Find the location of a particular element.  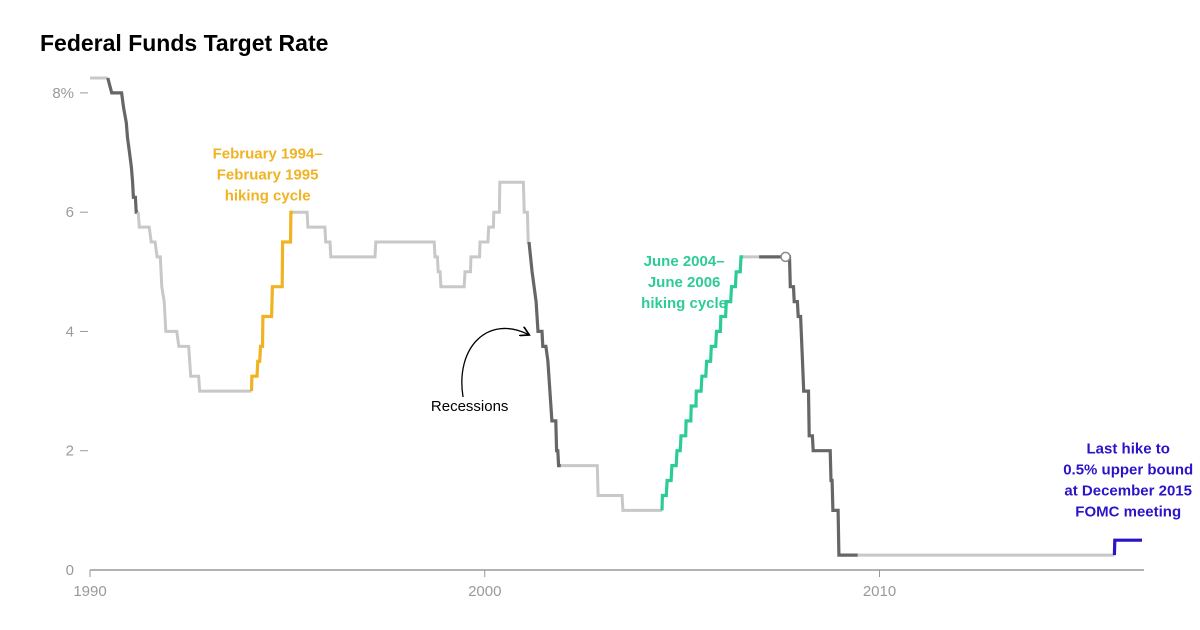

series-line-last_hike is located at coordinates (1127, 547).